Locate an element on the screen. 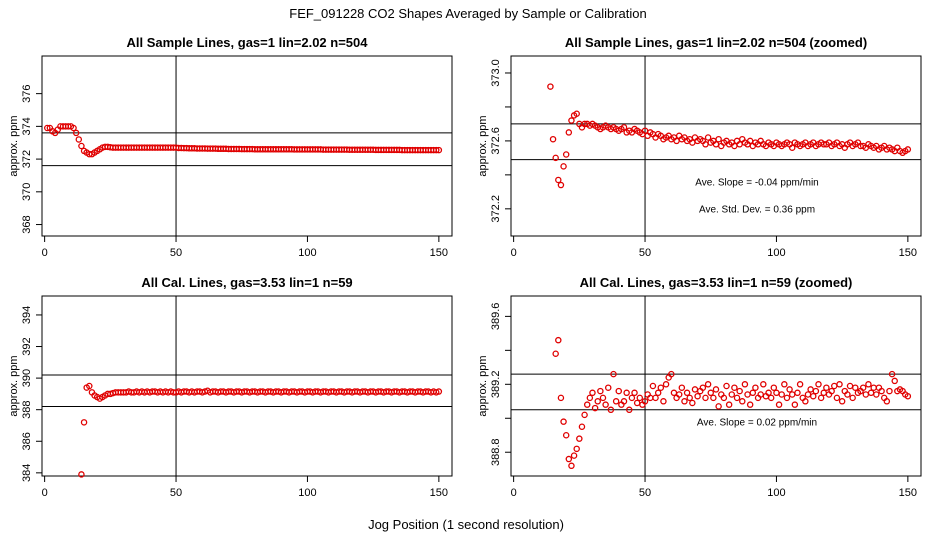 This screenshot has height=540, width=936. y-tick-label: 394 is located at coordinates (27, 315).